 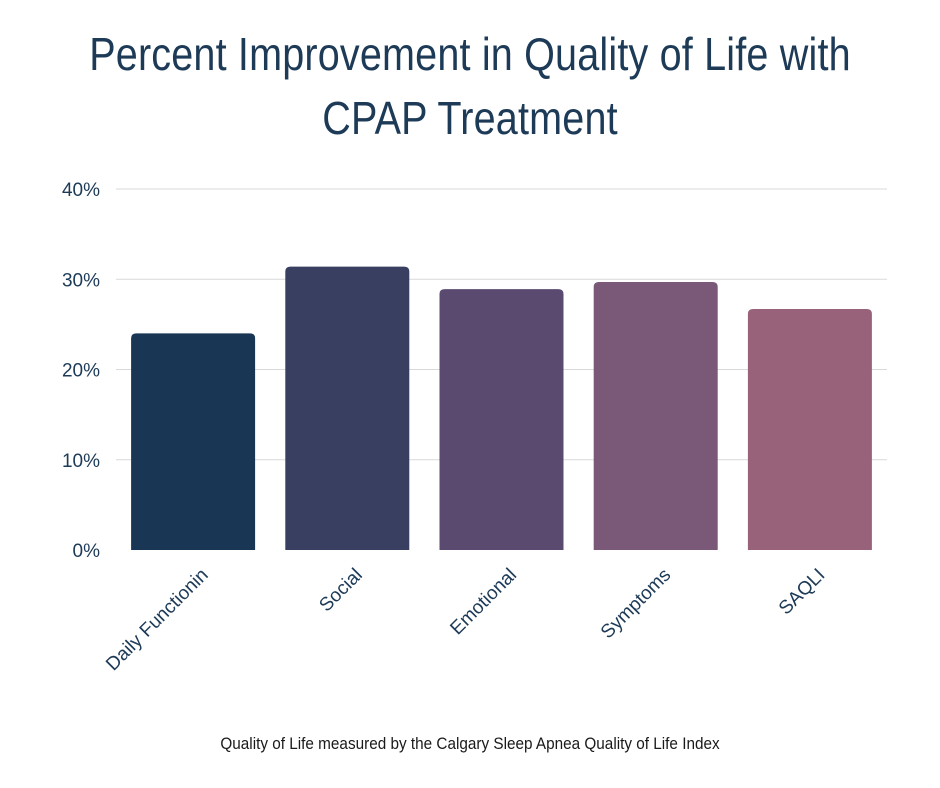 I want to click on y-tick-label: 40%, so click(x=81, y=190).